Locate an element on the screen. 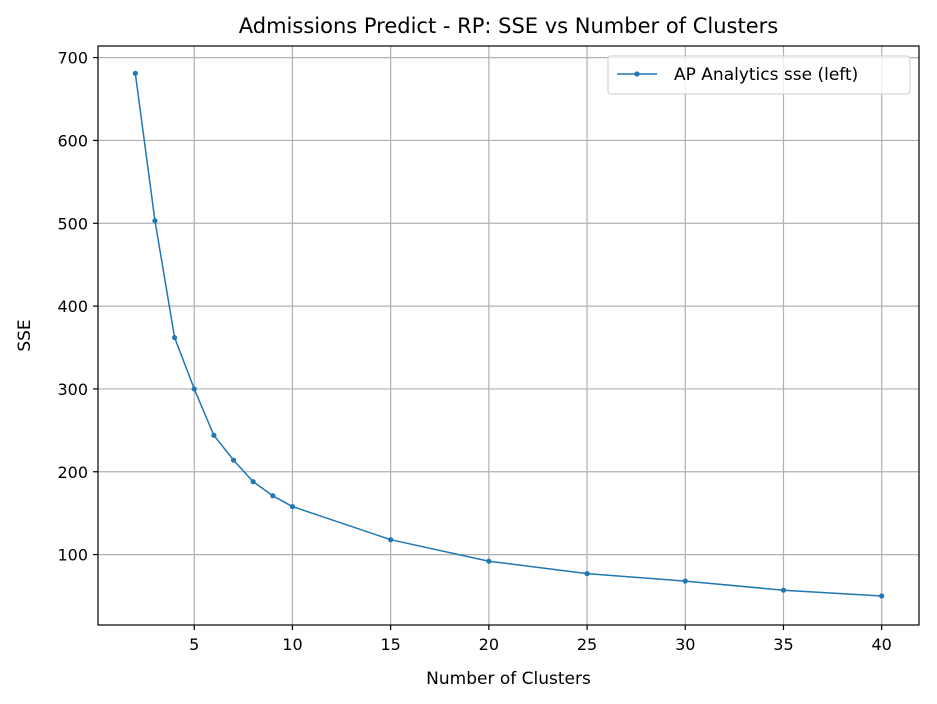  x-axis-label: Number of Clusters is located at coordinates (508, 679).